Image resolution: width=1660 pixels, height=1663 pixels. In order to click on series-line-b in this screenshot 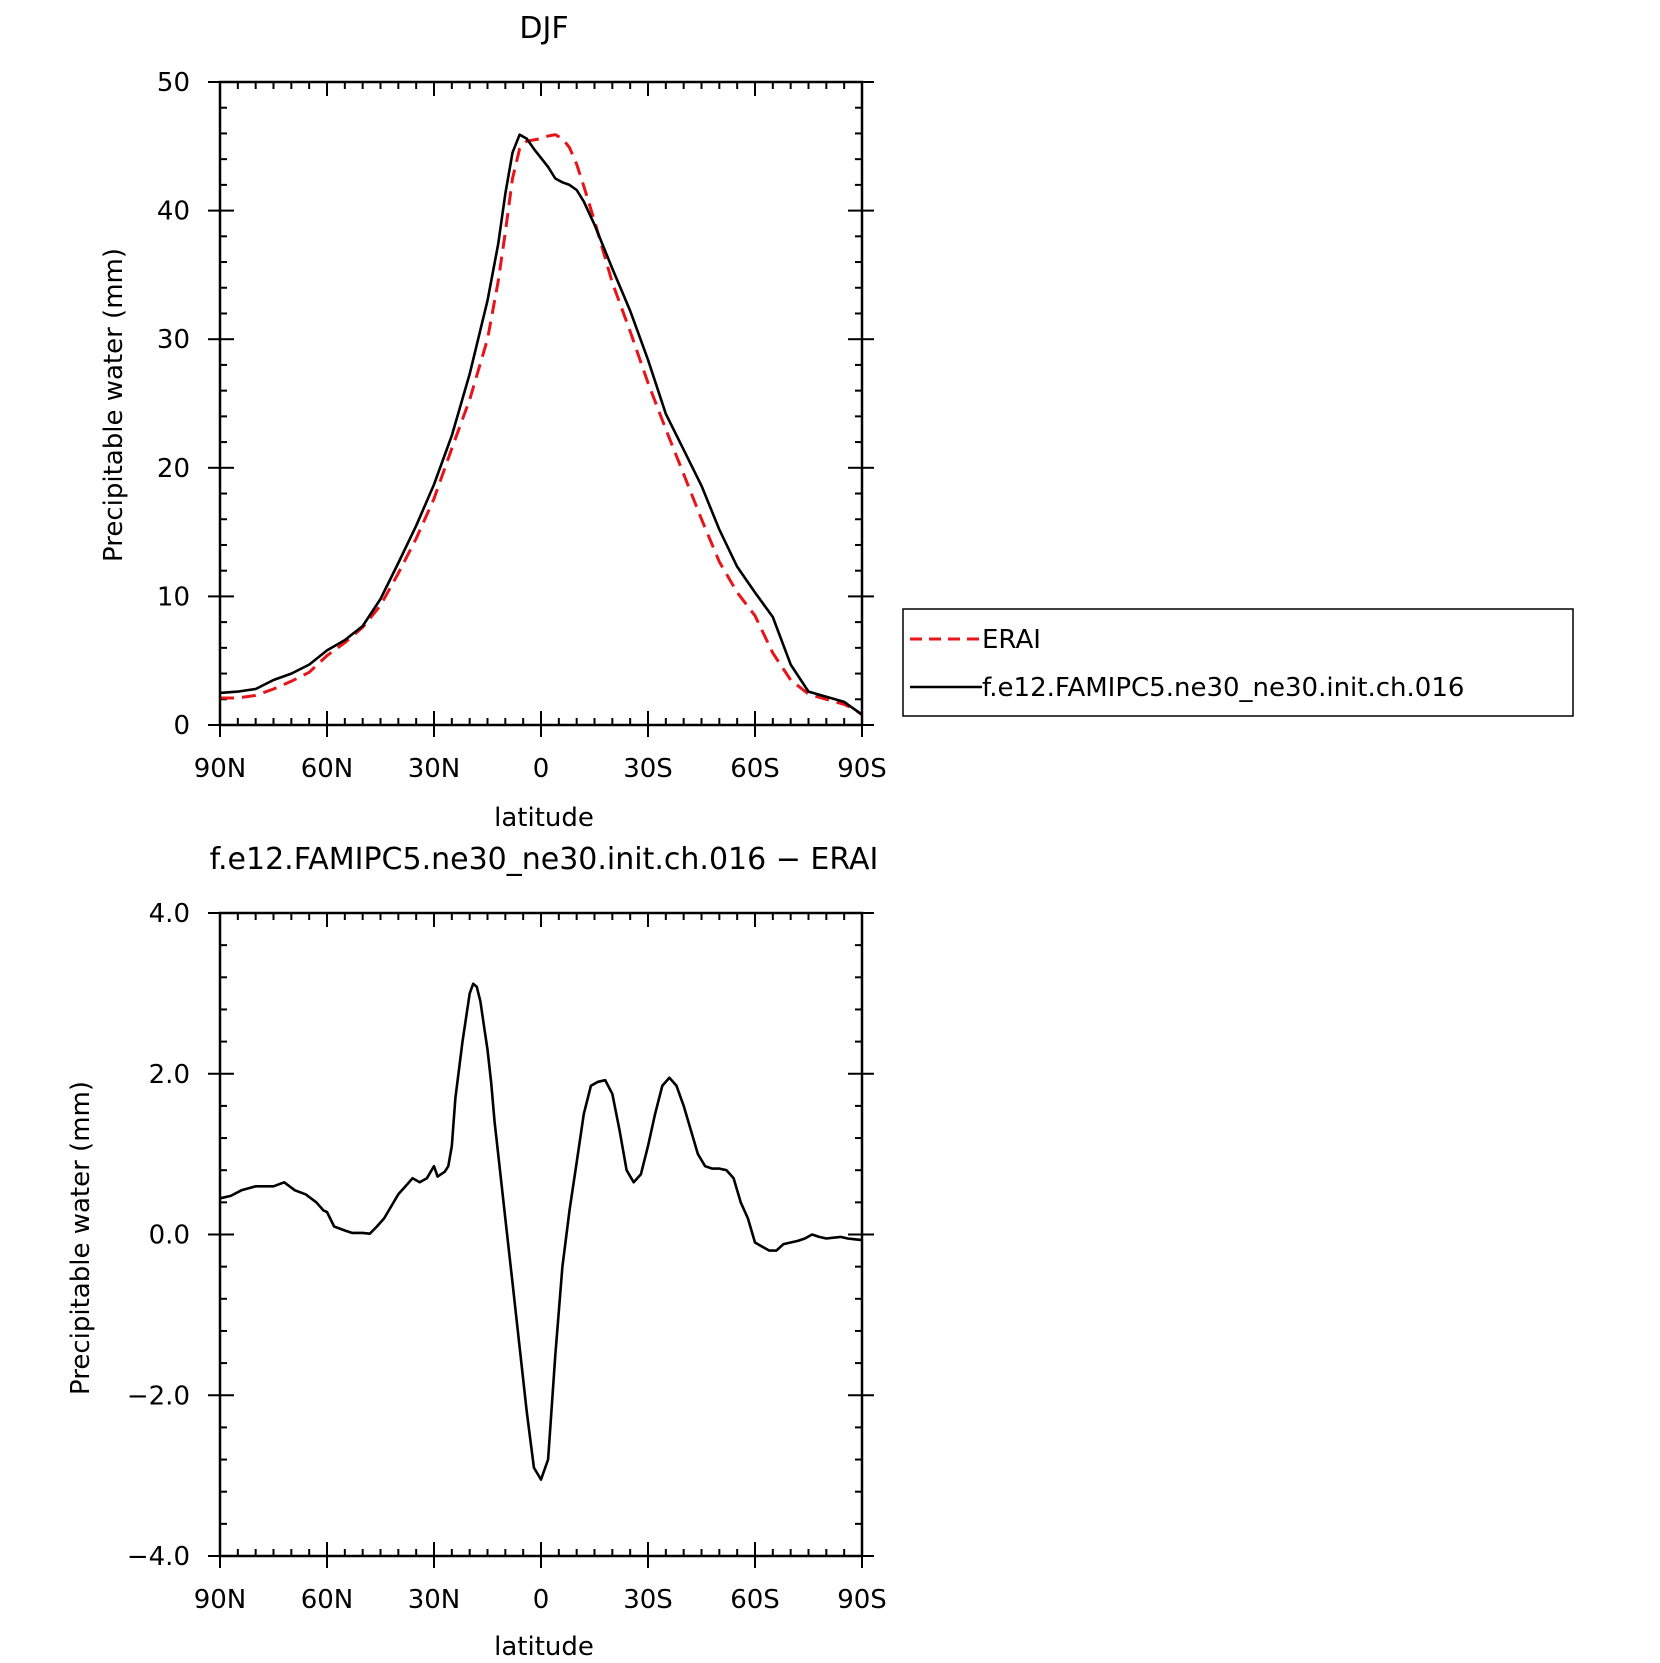, I will do `click(541, 424)`.